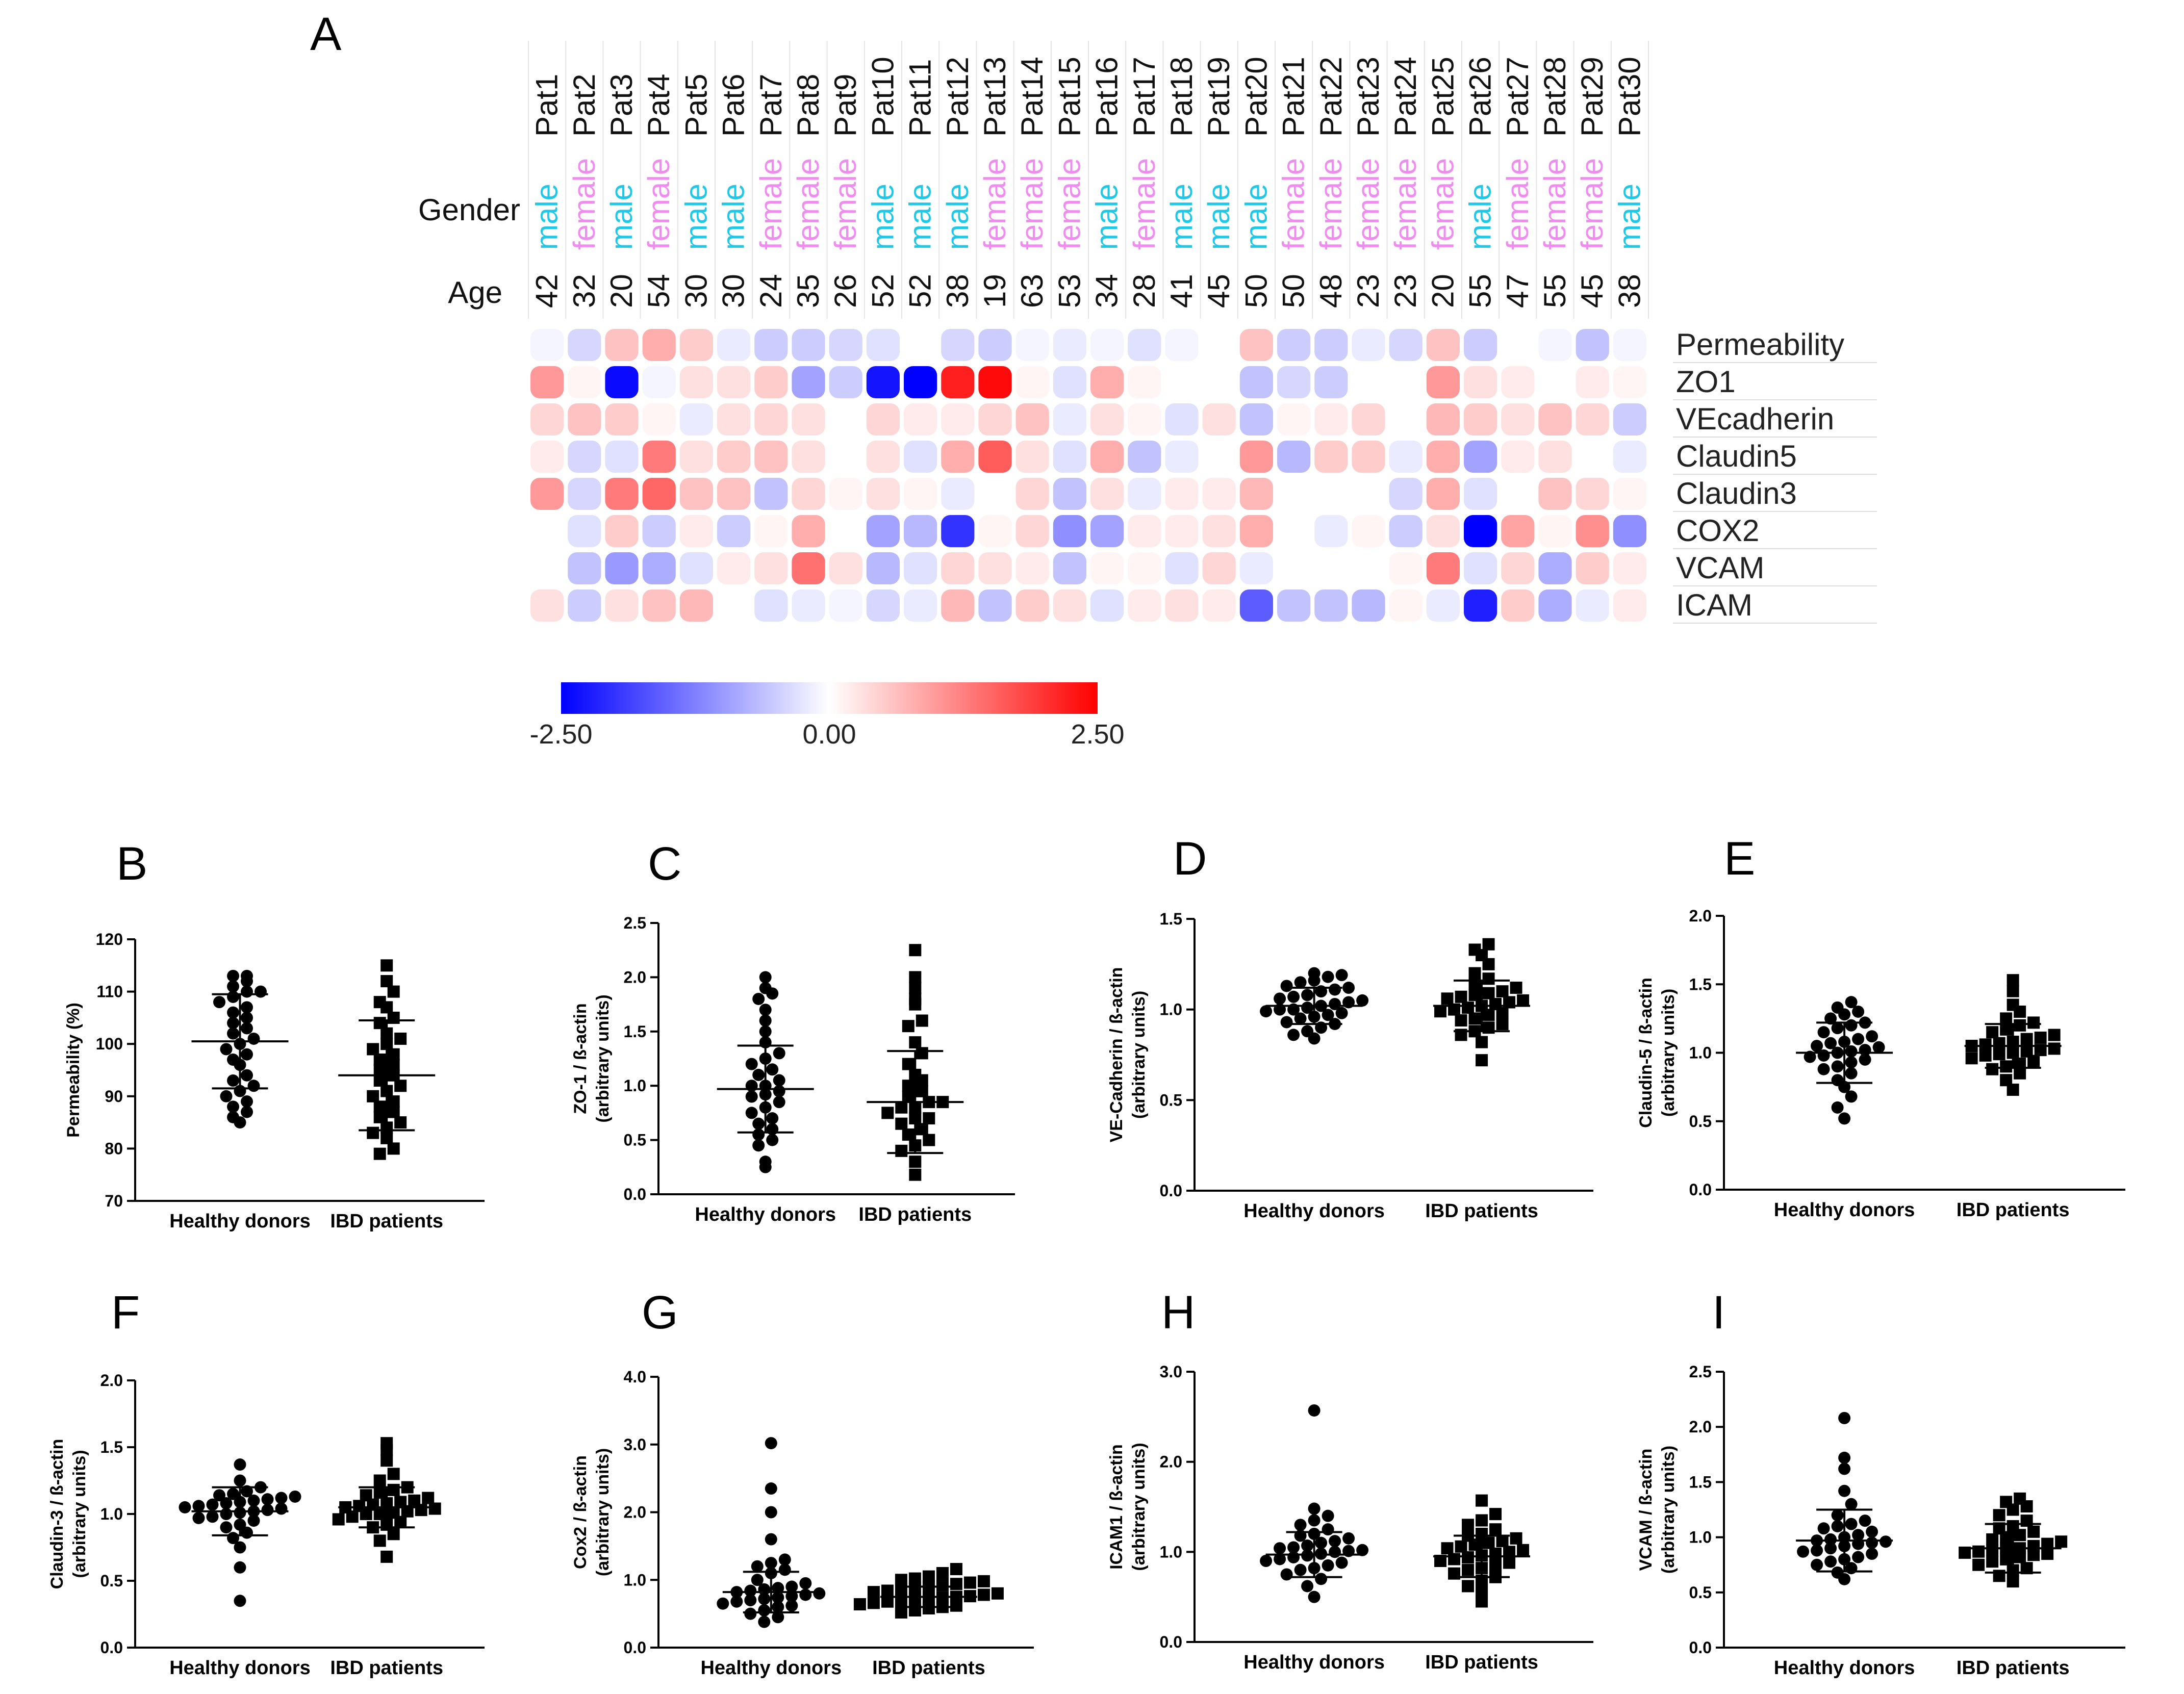  What do you see at coordinates (1701, 1482) in the screenshot?
I see `y-tick-label: 1.5` at bounding box center [1701, 1482].